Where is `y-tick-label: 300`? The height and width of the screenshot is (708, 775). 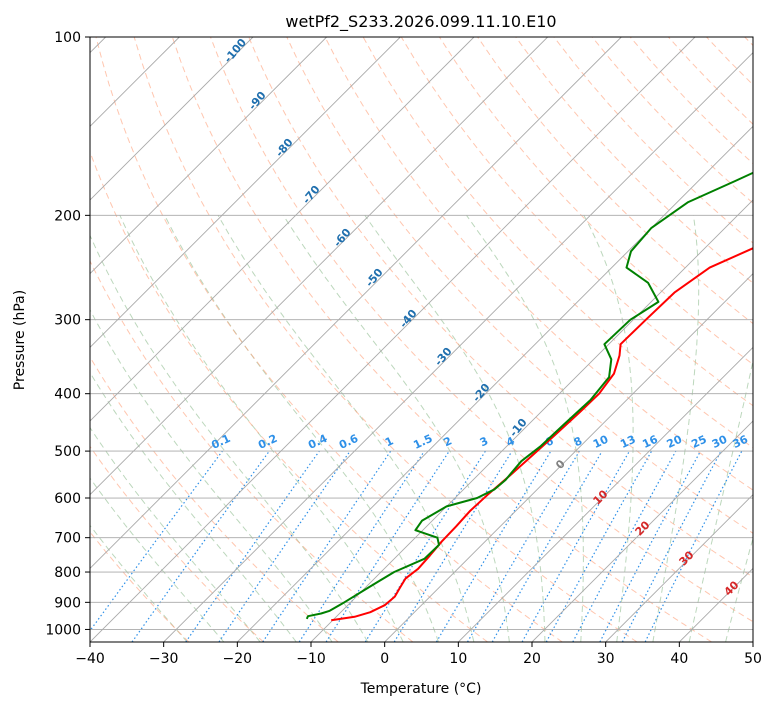 y-tick-label: 300 is located at coordinates (67, 321).